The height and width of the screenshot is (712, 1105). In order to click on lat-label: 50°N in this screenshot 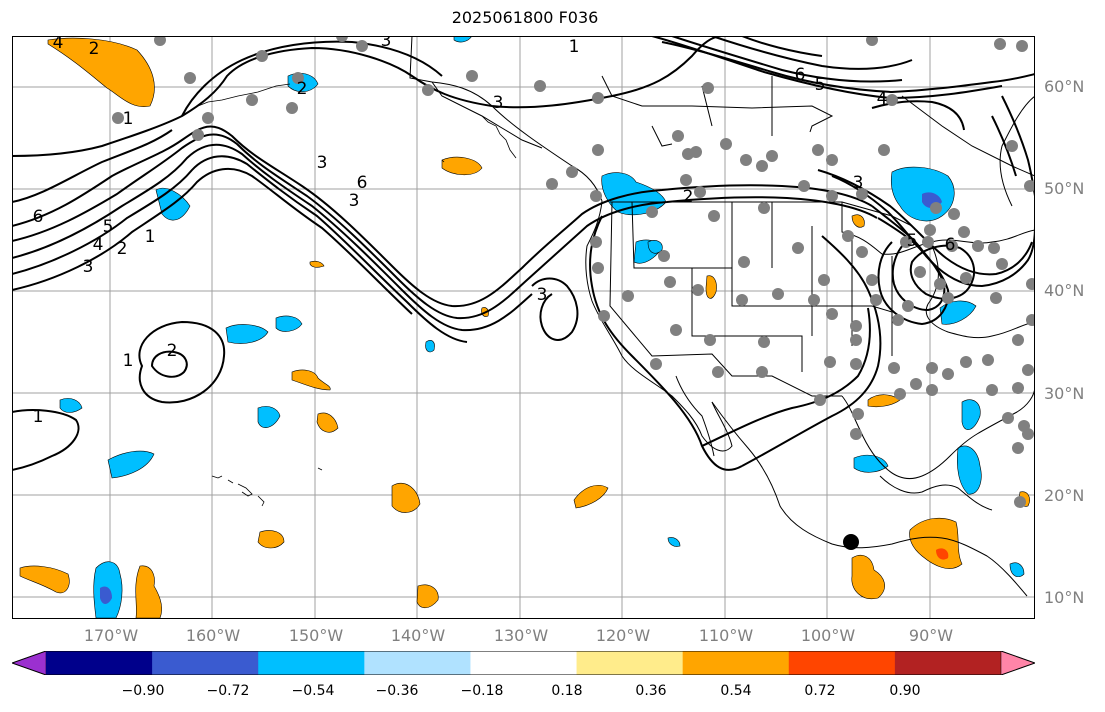, I will do `click(1064, 188)`.